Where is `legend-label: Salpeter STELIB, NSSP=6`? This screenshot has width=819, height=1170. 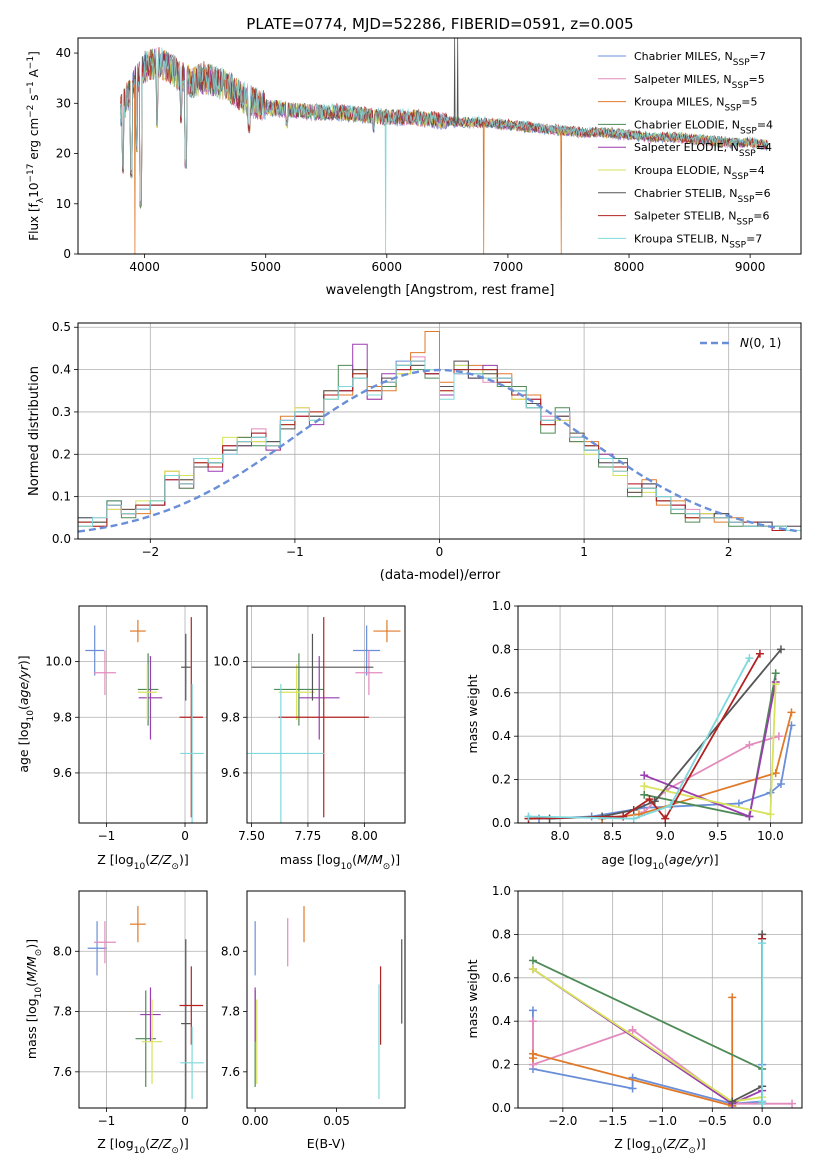 legend-label: Salpeter STELIB, NSSP=6 is located at coordinates (702, 219).